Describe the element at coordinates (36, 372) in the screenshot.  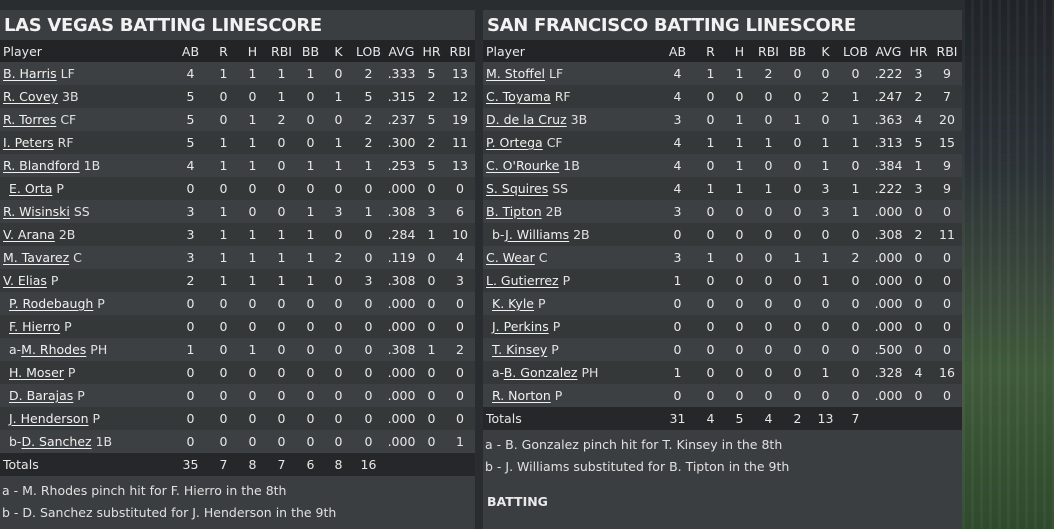
I see `player-name-link: H. Moser` at that location.